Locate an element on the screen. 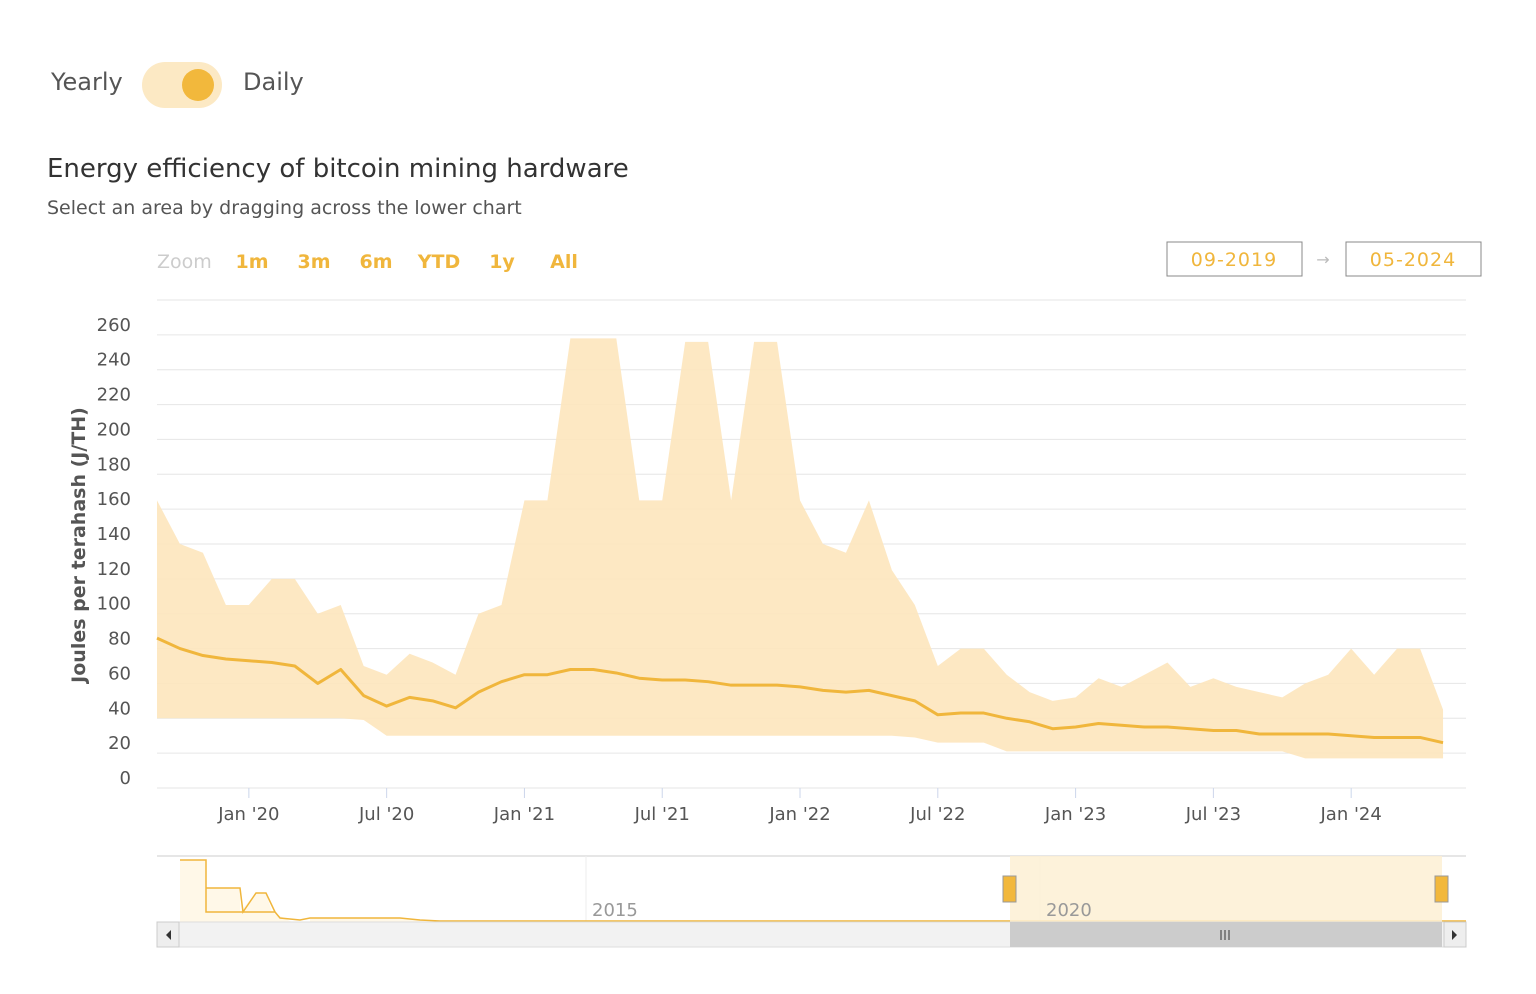  navigator-area is located at coordinates (325, 891).